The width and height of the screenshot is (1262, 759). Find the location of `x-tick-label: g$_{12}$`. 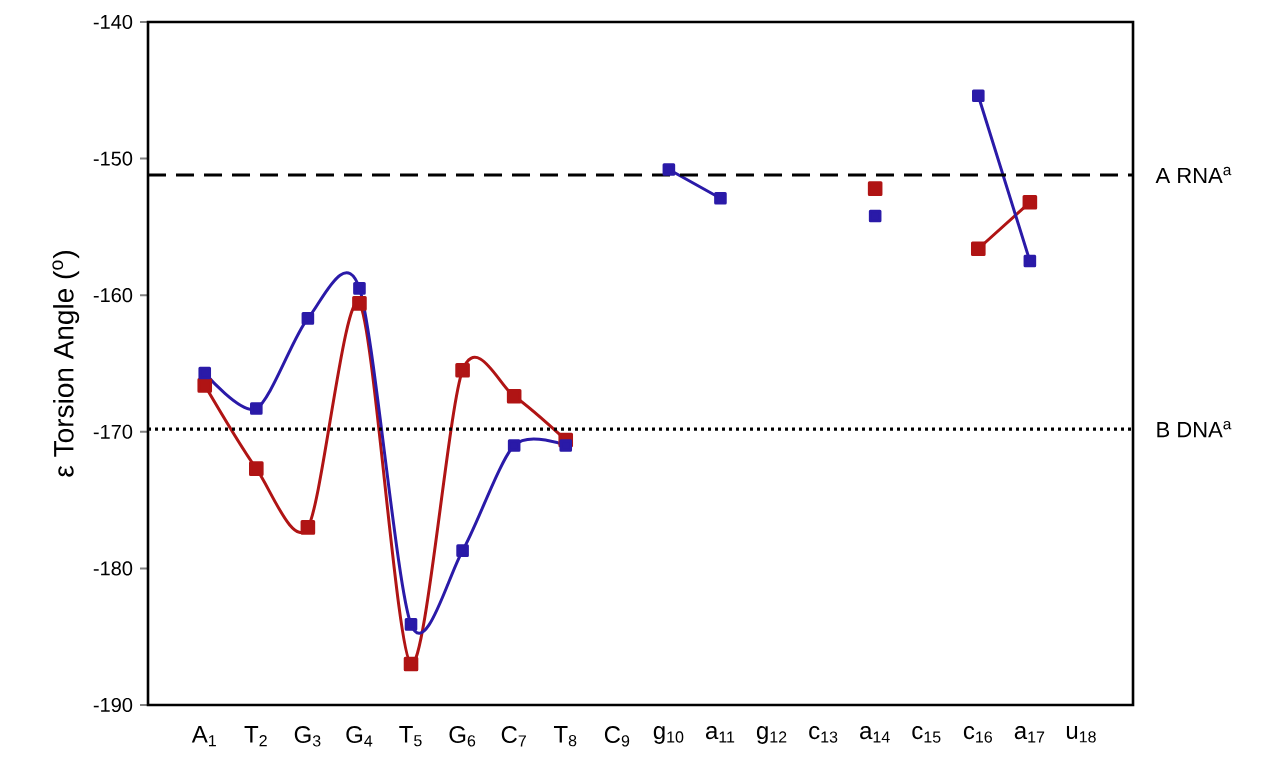

x-tick-label: g$_{12}$ is located at coordinates (771, 735).